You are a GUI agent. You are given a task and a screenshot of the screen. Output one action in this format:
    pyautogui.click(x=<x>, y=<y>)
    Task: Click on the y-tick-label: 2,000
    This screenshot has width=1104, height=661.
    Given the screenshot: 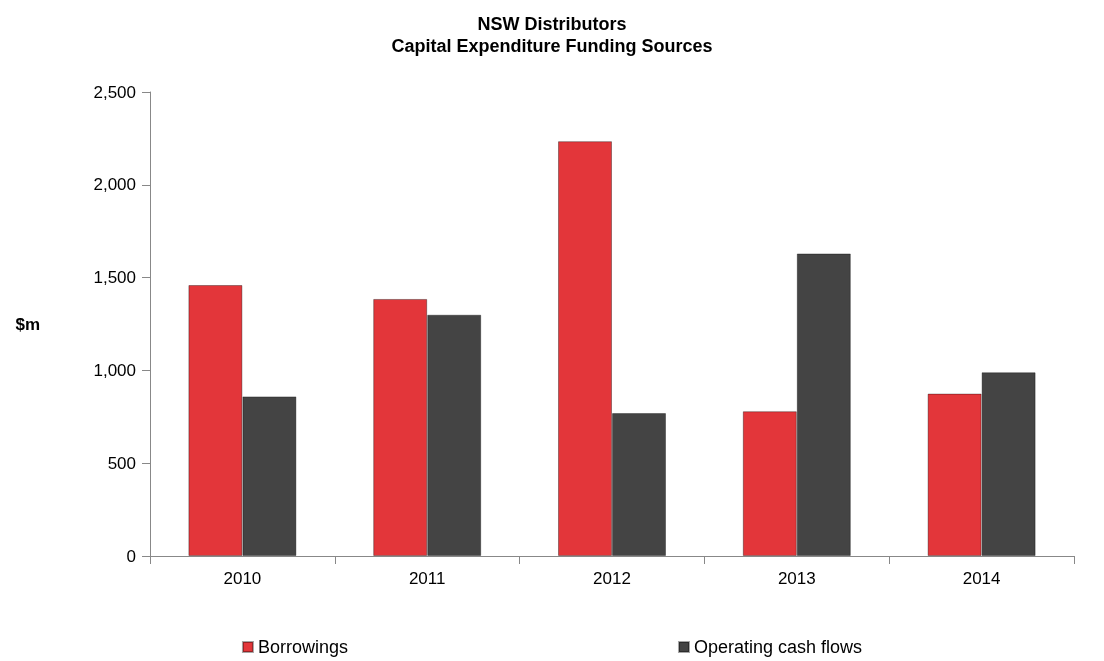 What is the action you would take?
    pyautogui.click(x=114, y=185)
    